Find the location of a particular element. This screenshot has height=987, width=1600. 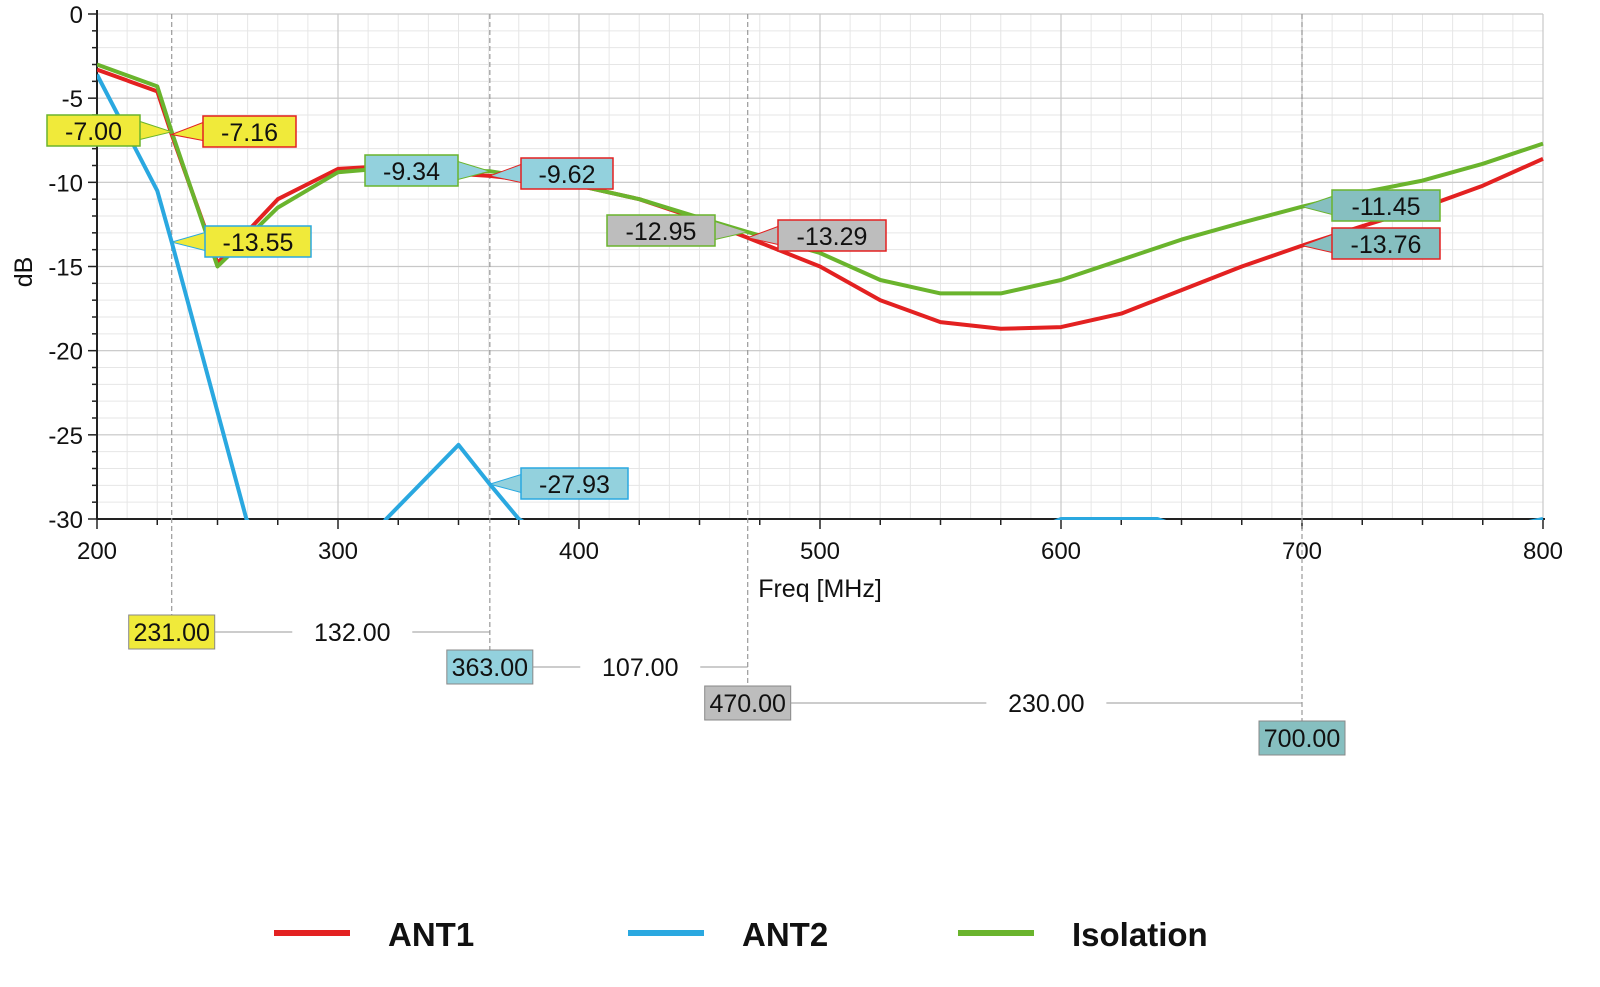

x-tick-label: 800 is located at coordinates (1543, 551).